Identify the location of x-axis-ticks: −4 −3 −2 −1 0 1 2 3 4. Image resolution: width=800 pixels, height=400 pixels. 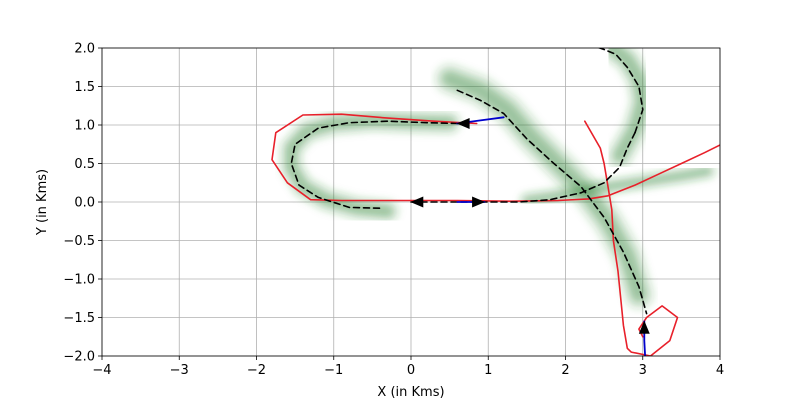
(408, 367).